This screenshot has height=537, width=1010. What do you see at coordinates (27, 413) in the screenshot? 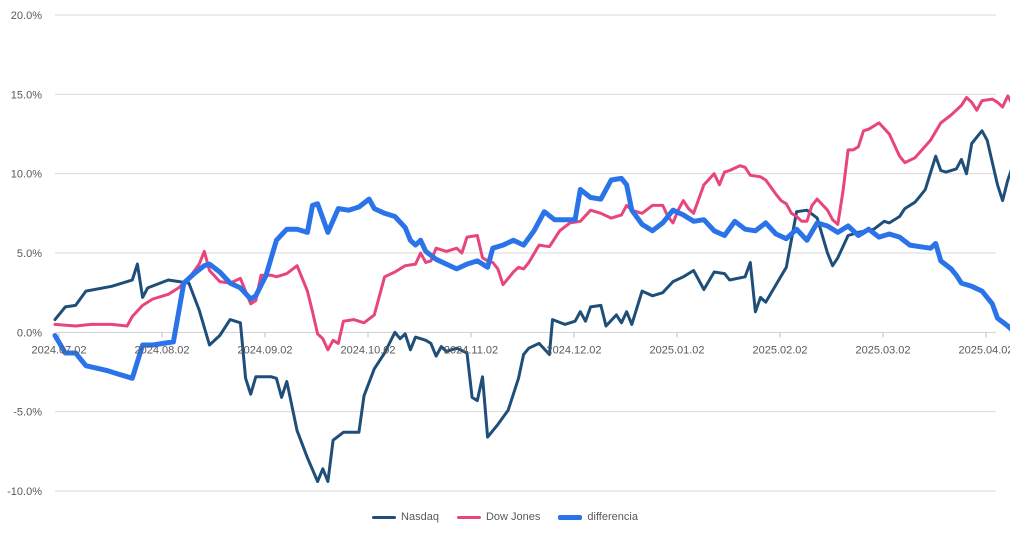
I see `y-tick-label: -5.0%` at bounding box center [27, 413].